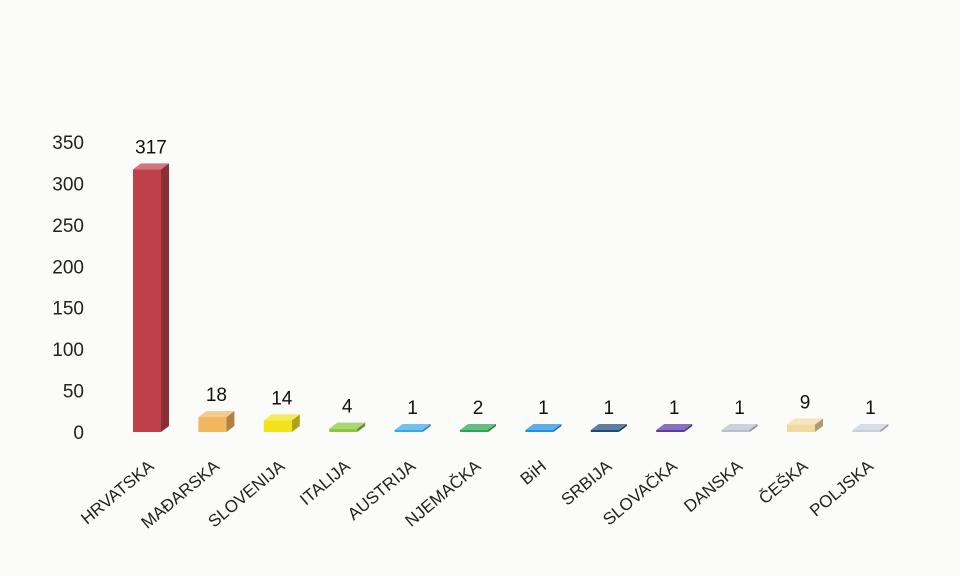 The height and width of the screenshot is (576, 960). What do you see at coordinates (68, 350) in the screenshot?
I see `y-tick-label: 100` at bounding box center [68, 350].